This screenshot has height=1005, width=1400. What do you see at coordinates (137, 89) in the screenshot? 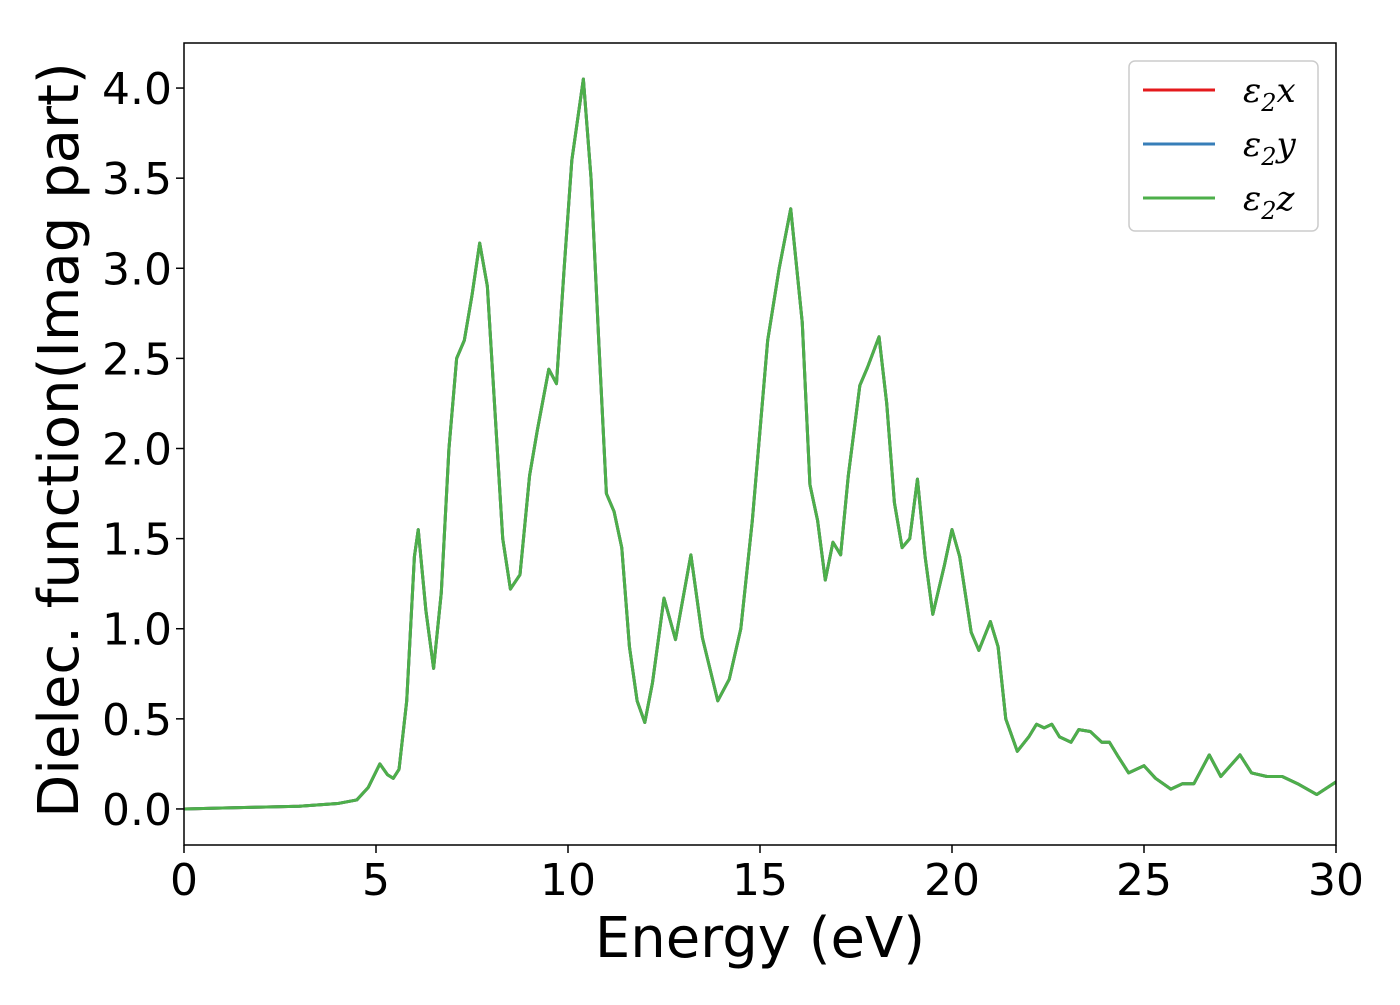
I see `y-tick-label: 4.0` at bounding box center [137, 89].